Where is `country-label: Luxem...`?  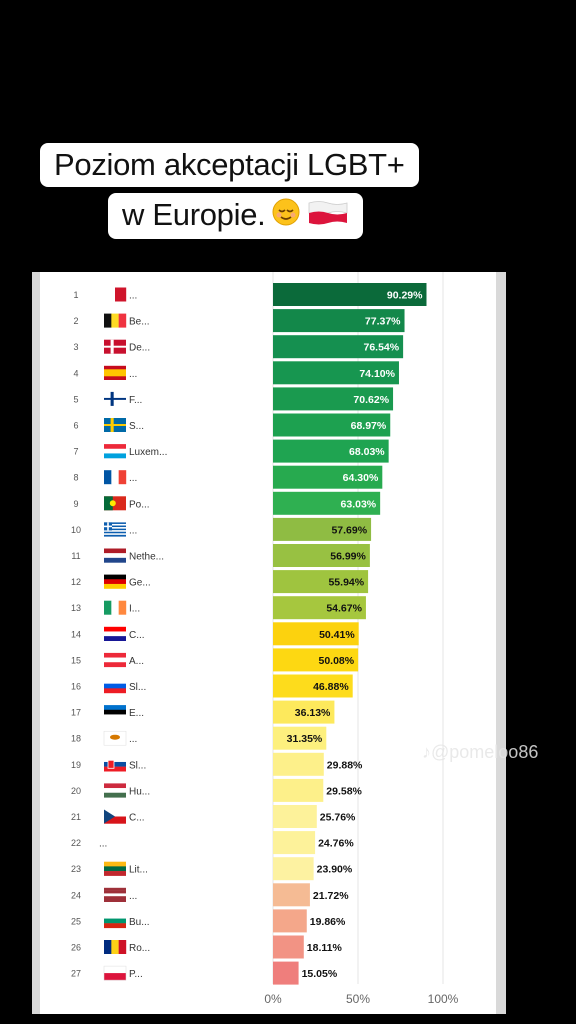 country-label: Luxem... is located at coordinates (148, 452).